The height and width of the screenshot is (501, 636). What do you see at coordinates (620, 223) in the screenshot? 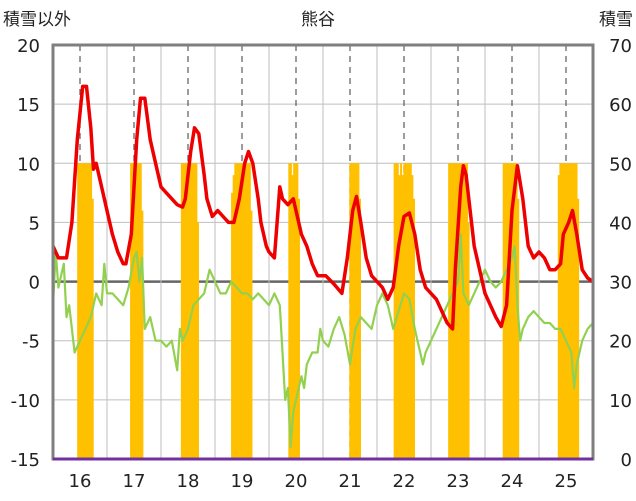
I see `right-tick-label: 40` at bounding box center [620, 223].